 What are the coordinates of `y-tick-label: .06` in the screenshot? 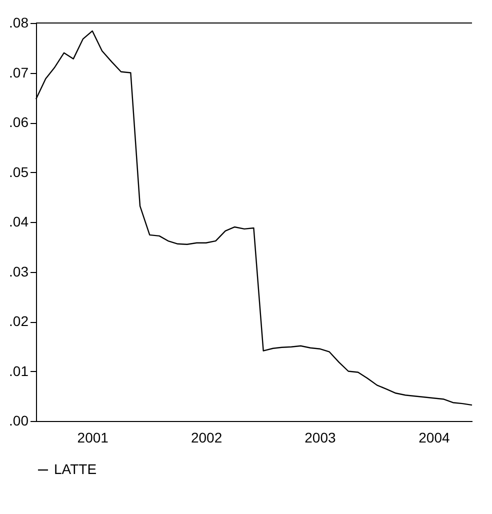 It's located at (19, 122).